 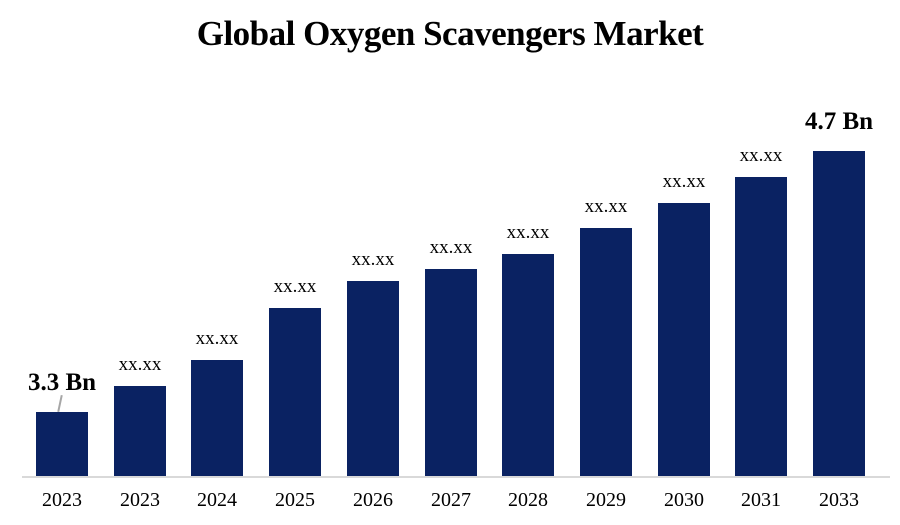 What do you see at coordinates (839, 121) in the screenshot?
I see `bar-value-label: 4.7 Bn` at bounding box center [839, 121].